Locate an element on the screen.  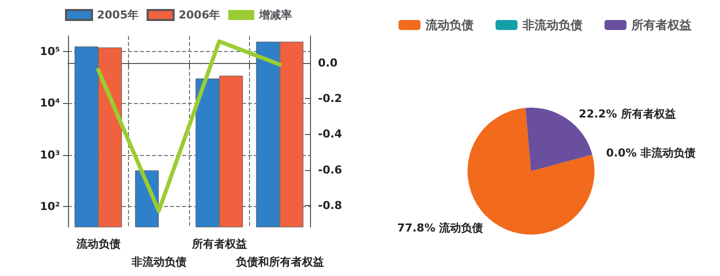
legend-label: 2005年 is located at coordinates (118, 15).